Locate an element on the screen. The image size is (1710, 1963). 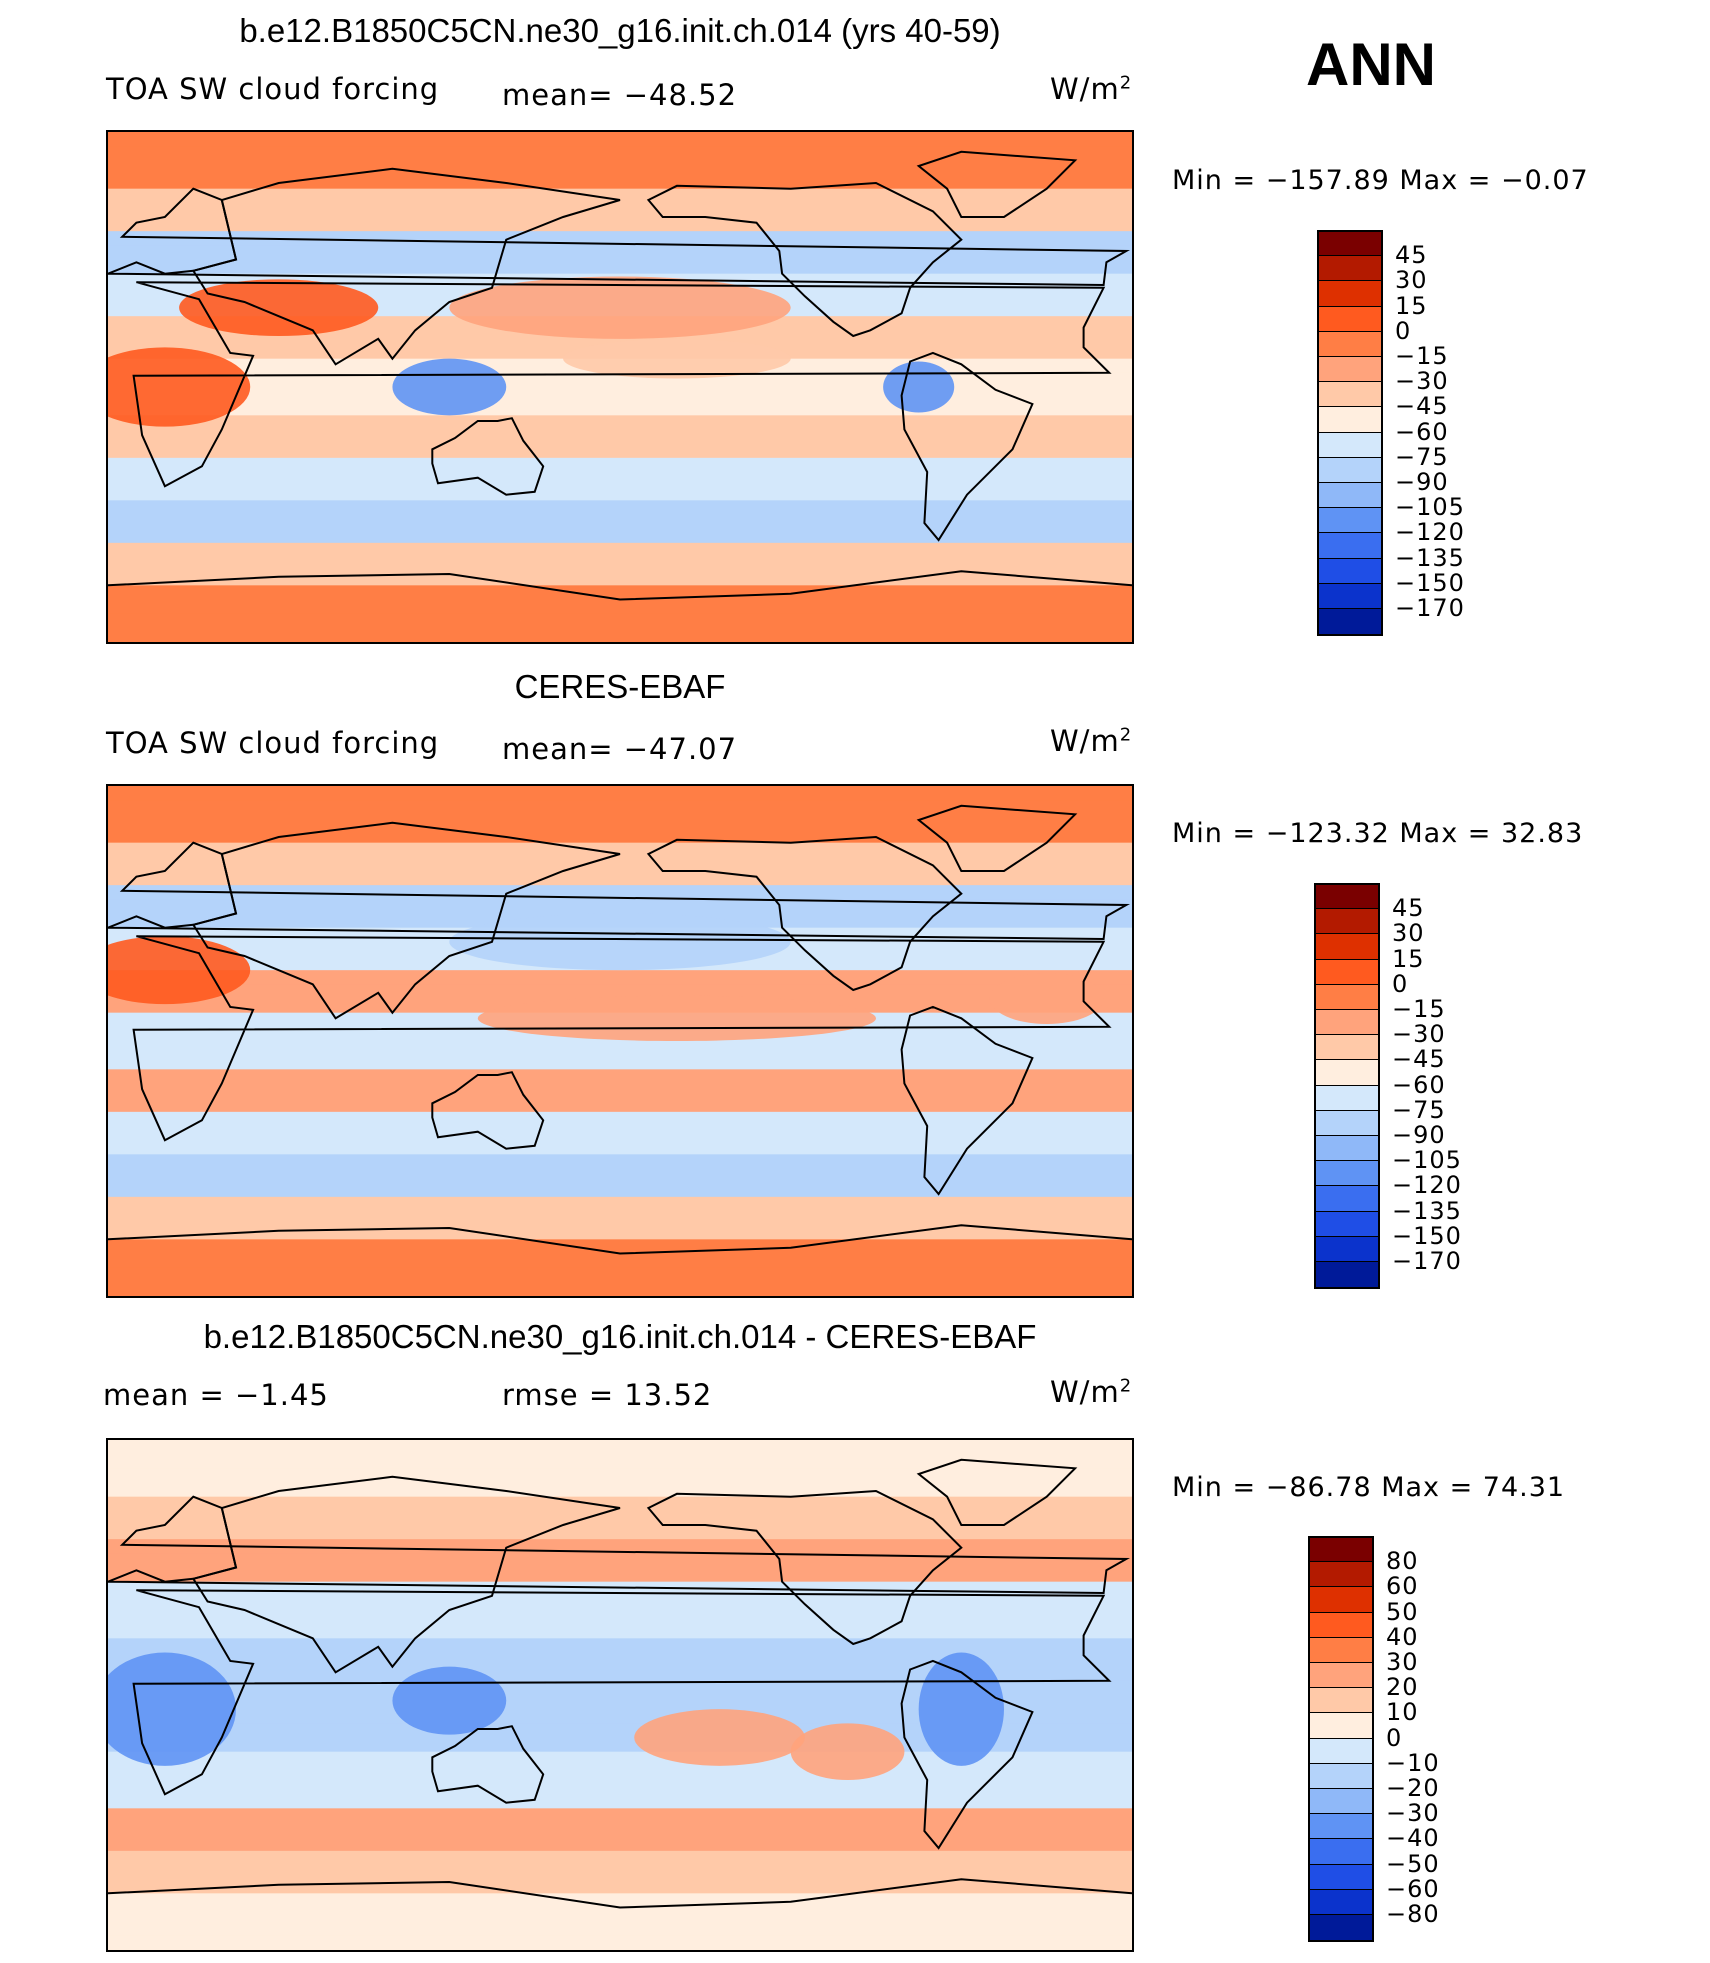
panel-1-units: W/m2 is located at coordinates (1091, 89).